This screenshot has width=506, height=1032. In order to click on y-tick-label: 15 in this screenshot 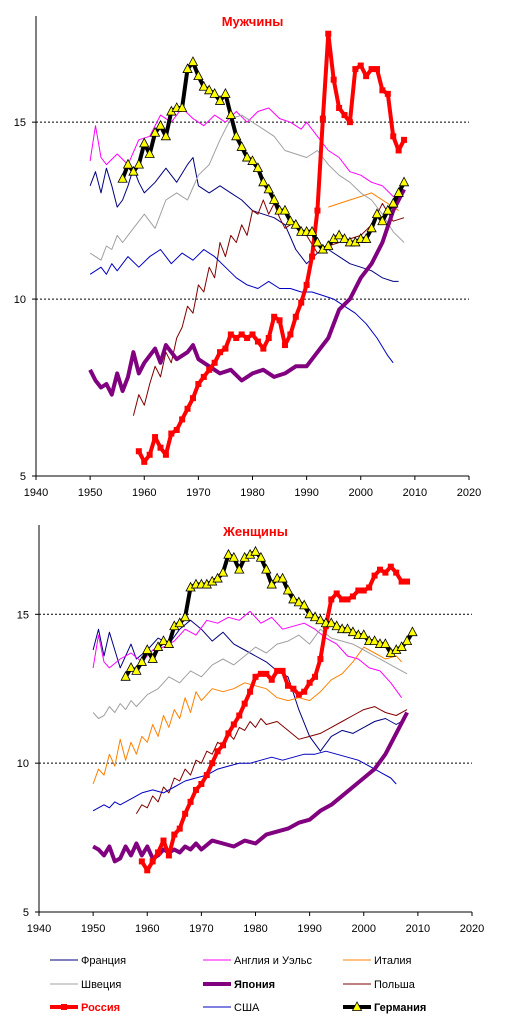, I will do `click(20, 123)`.